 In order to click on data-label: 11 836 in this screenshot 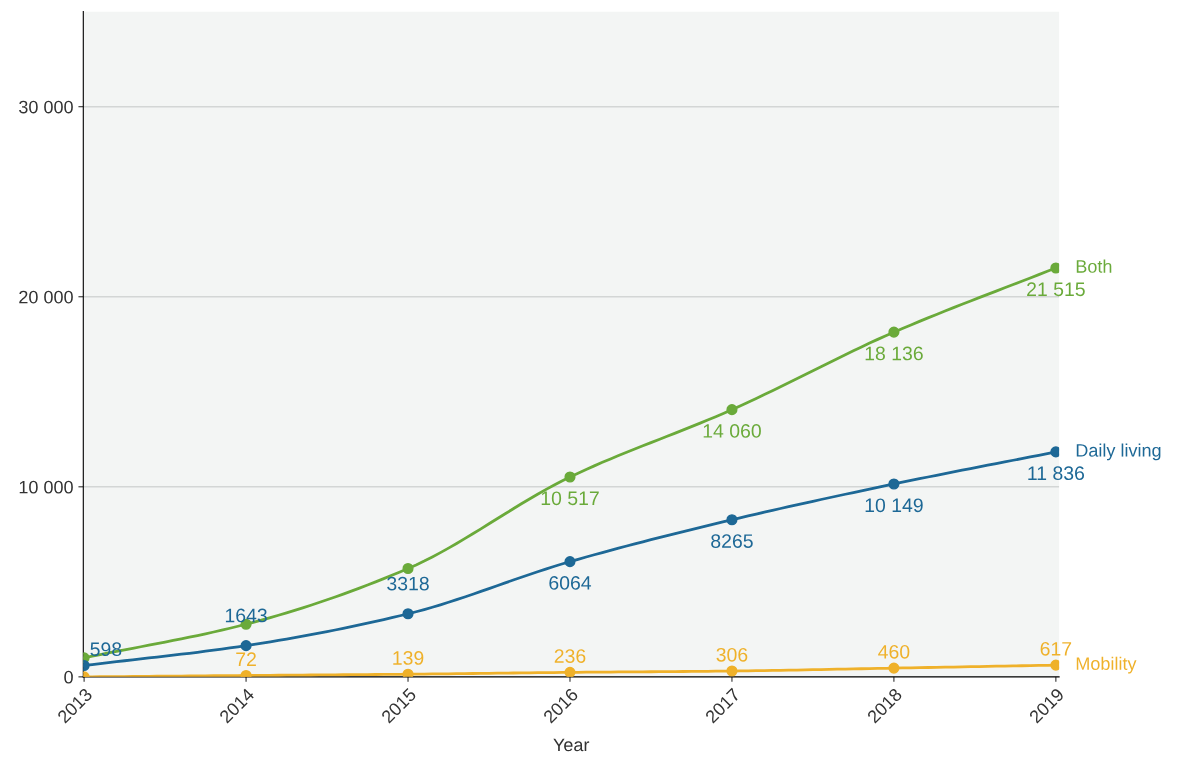, I will do `click(1056, 473)`.